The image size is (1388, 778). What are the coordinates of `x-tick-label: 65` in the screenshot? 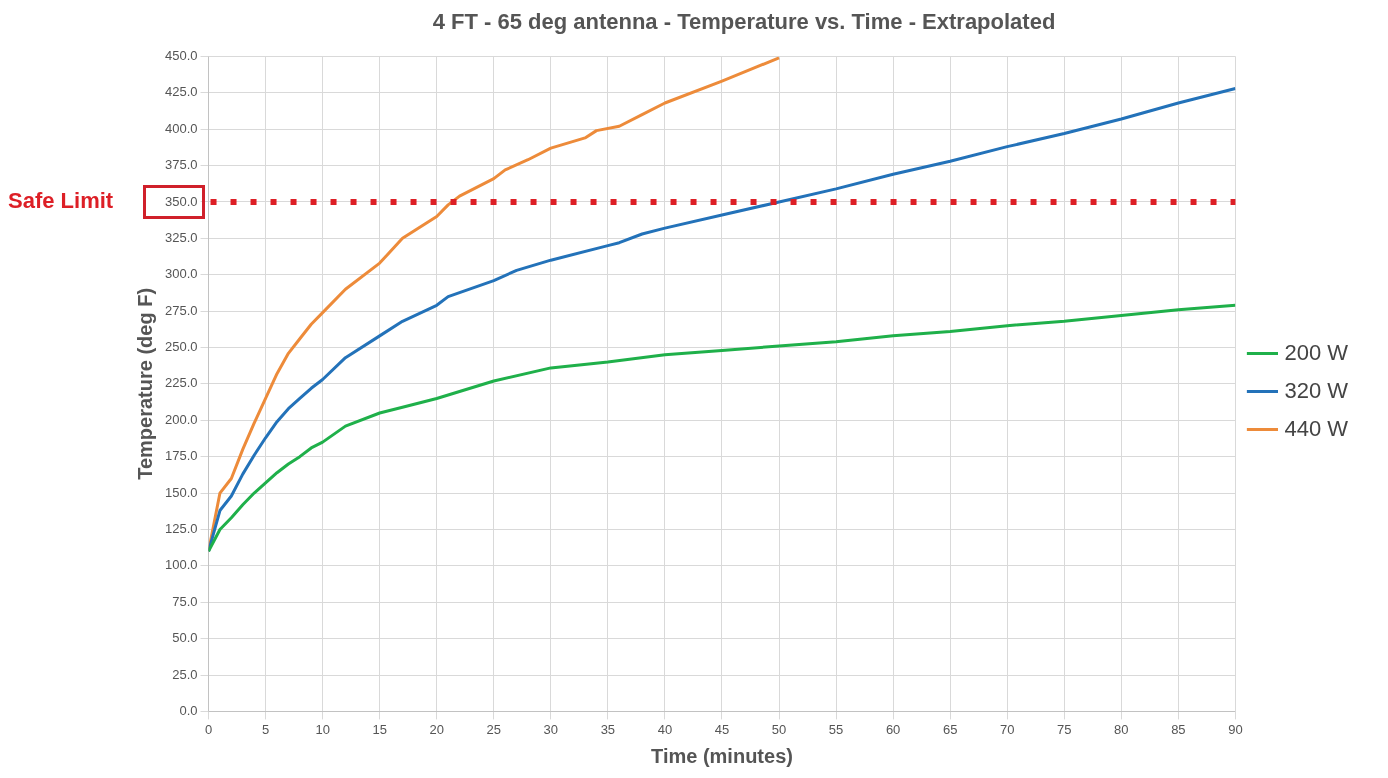 It's located at (950, 729).